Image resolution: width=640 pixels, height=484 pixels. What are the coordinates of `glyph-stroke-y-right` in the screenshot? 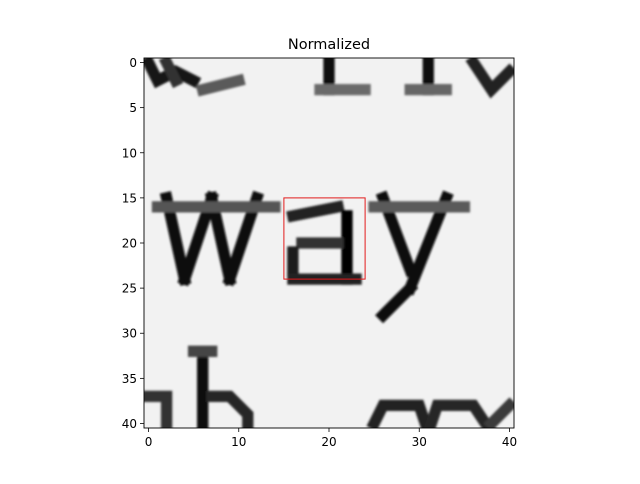 It's located at (428, 243).